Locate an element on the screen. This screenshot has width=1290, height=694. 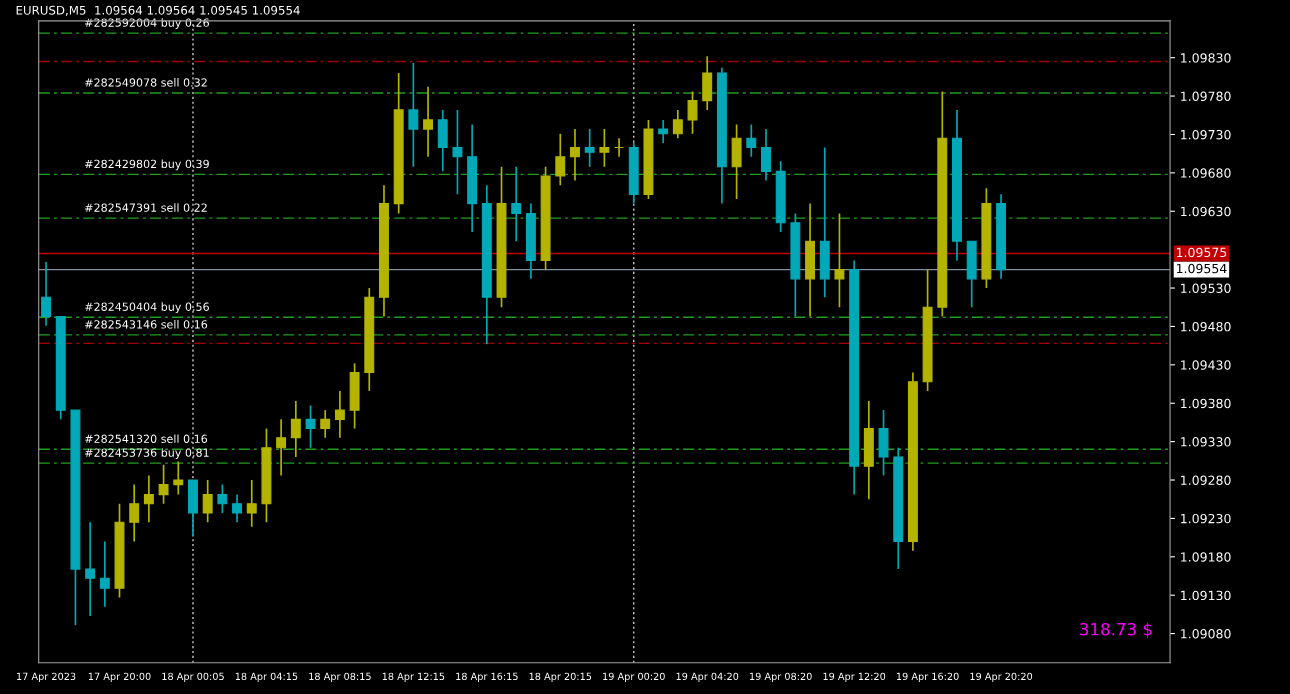
y-tick-label: 1.09630 is located at coordinates (1206, 211).